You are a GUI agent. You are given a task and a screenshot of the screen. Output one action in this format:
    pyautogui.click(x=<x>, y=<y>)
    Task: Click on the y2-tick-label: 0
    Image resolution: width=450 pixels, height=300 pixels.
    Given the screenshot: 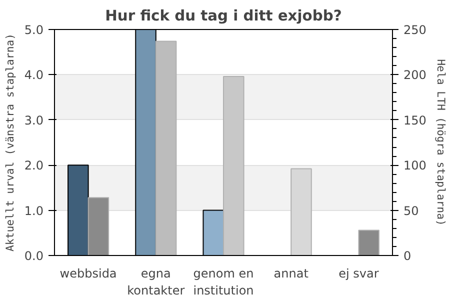 What is the action you would take?
    pyautogui.click(x=408, y=256)
    